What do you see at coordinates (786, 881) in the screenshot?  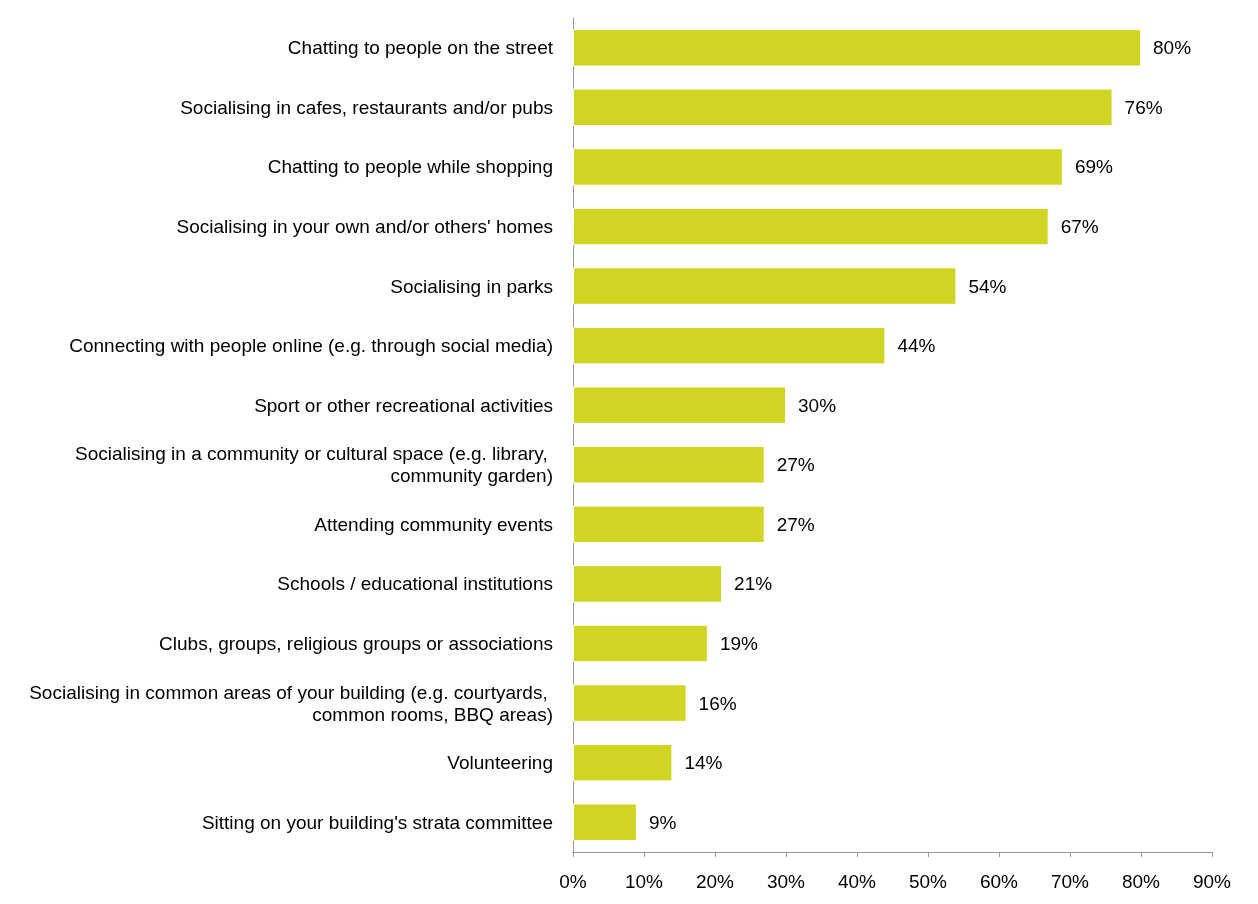 I see `x-tick-label: 30%` at bounding box center [786, 881].